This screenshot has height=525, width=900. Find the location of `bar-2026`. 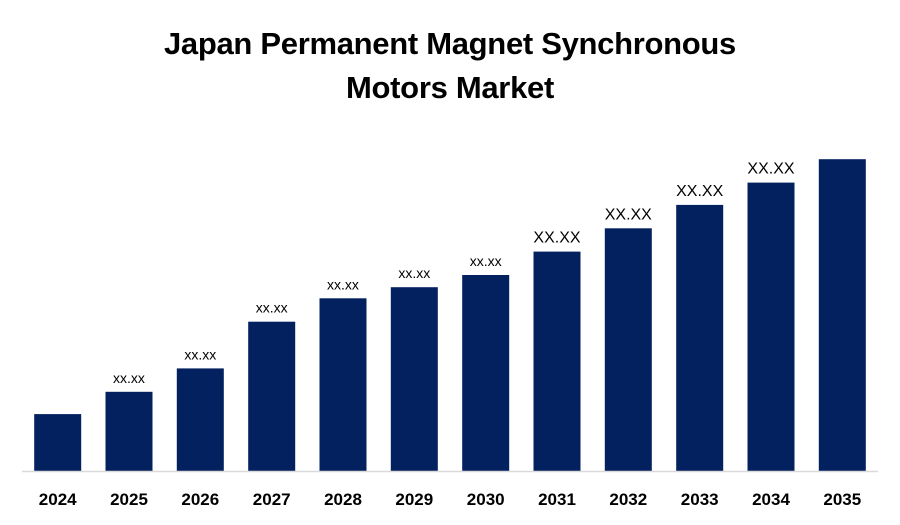

bar-2026 is located at coordinates (200, 419).